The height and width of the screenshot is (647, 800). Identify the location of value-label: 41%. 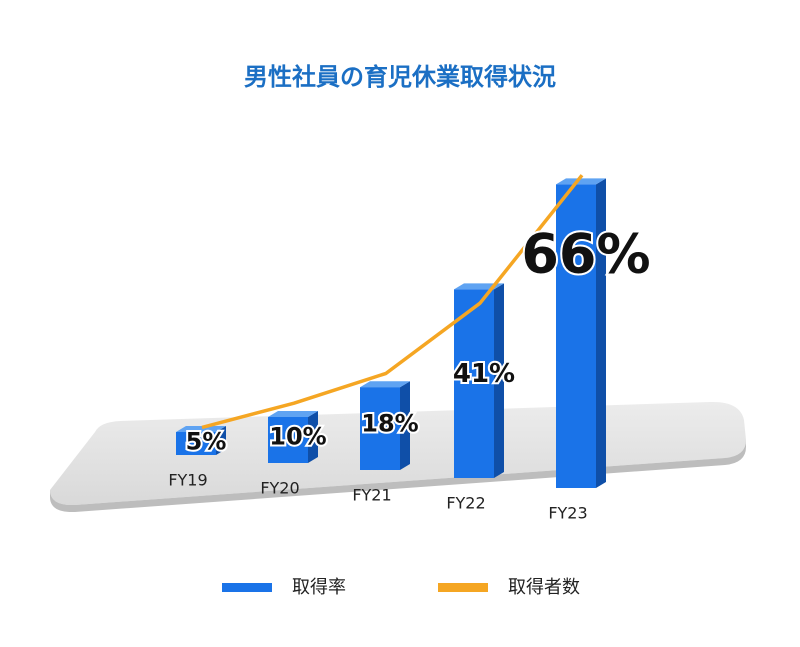
(484, 374).